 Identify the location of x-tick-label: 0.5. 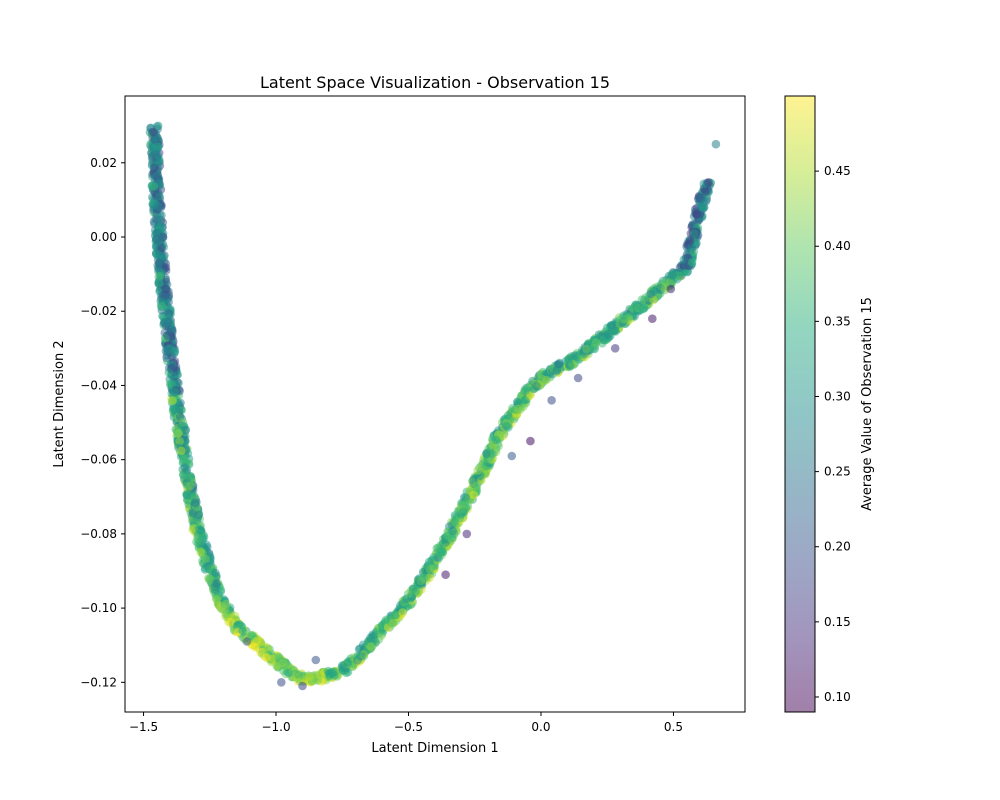
(673, 727).